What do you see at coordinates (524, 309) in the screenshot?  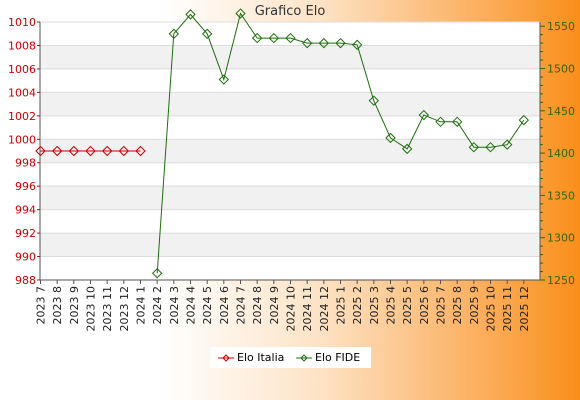 I see `x-tick-label: 2025 12` at bounding box center [524, 309].